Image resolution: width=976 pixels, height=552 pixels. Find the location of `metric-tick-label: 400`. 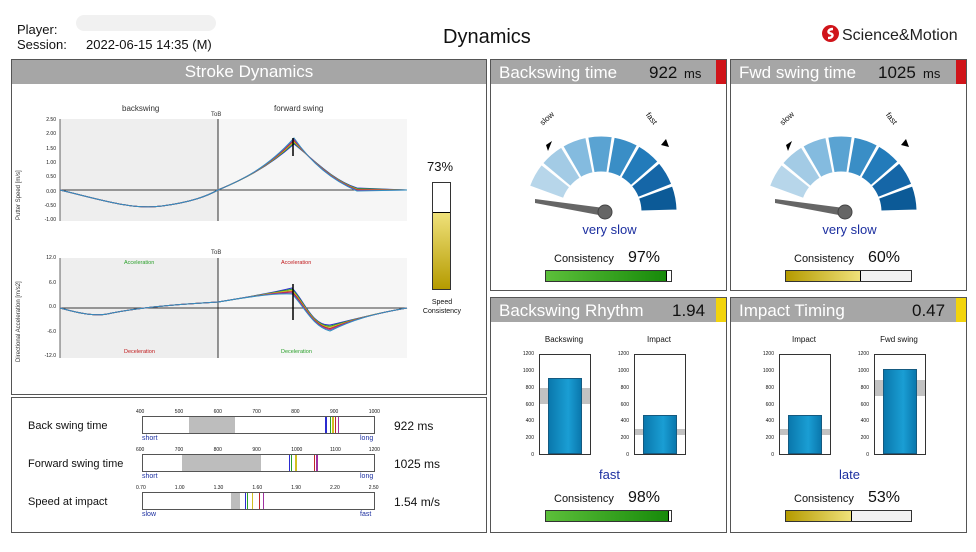

metric-tick-label: 400 is located at coordinates (140, 412).